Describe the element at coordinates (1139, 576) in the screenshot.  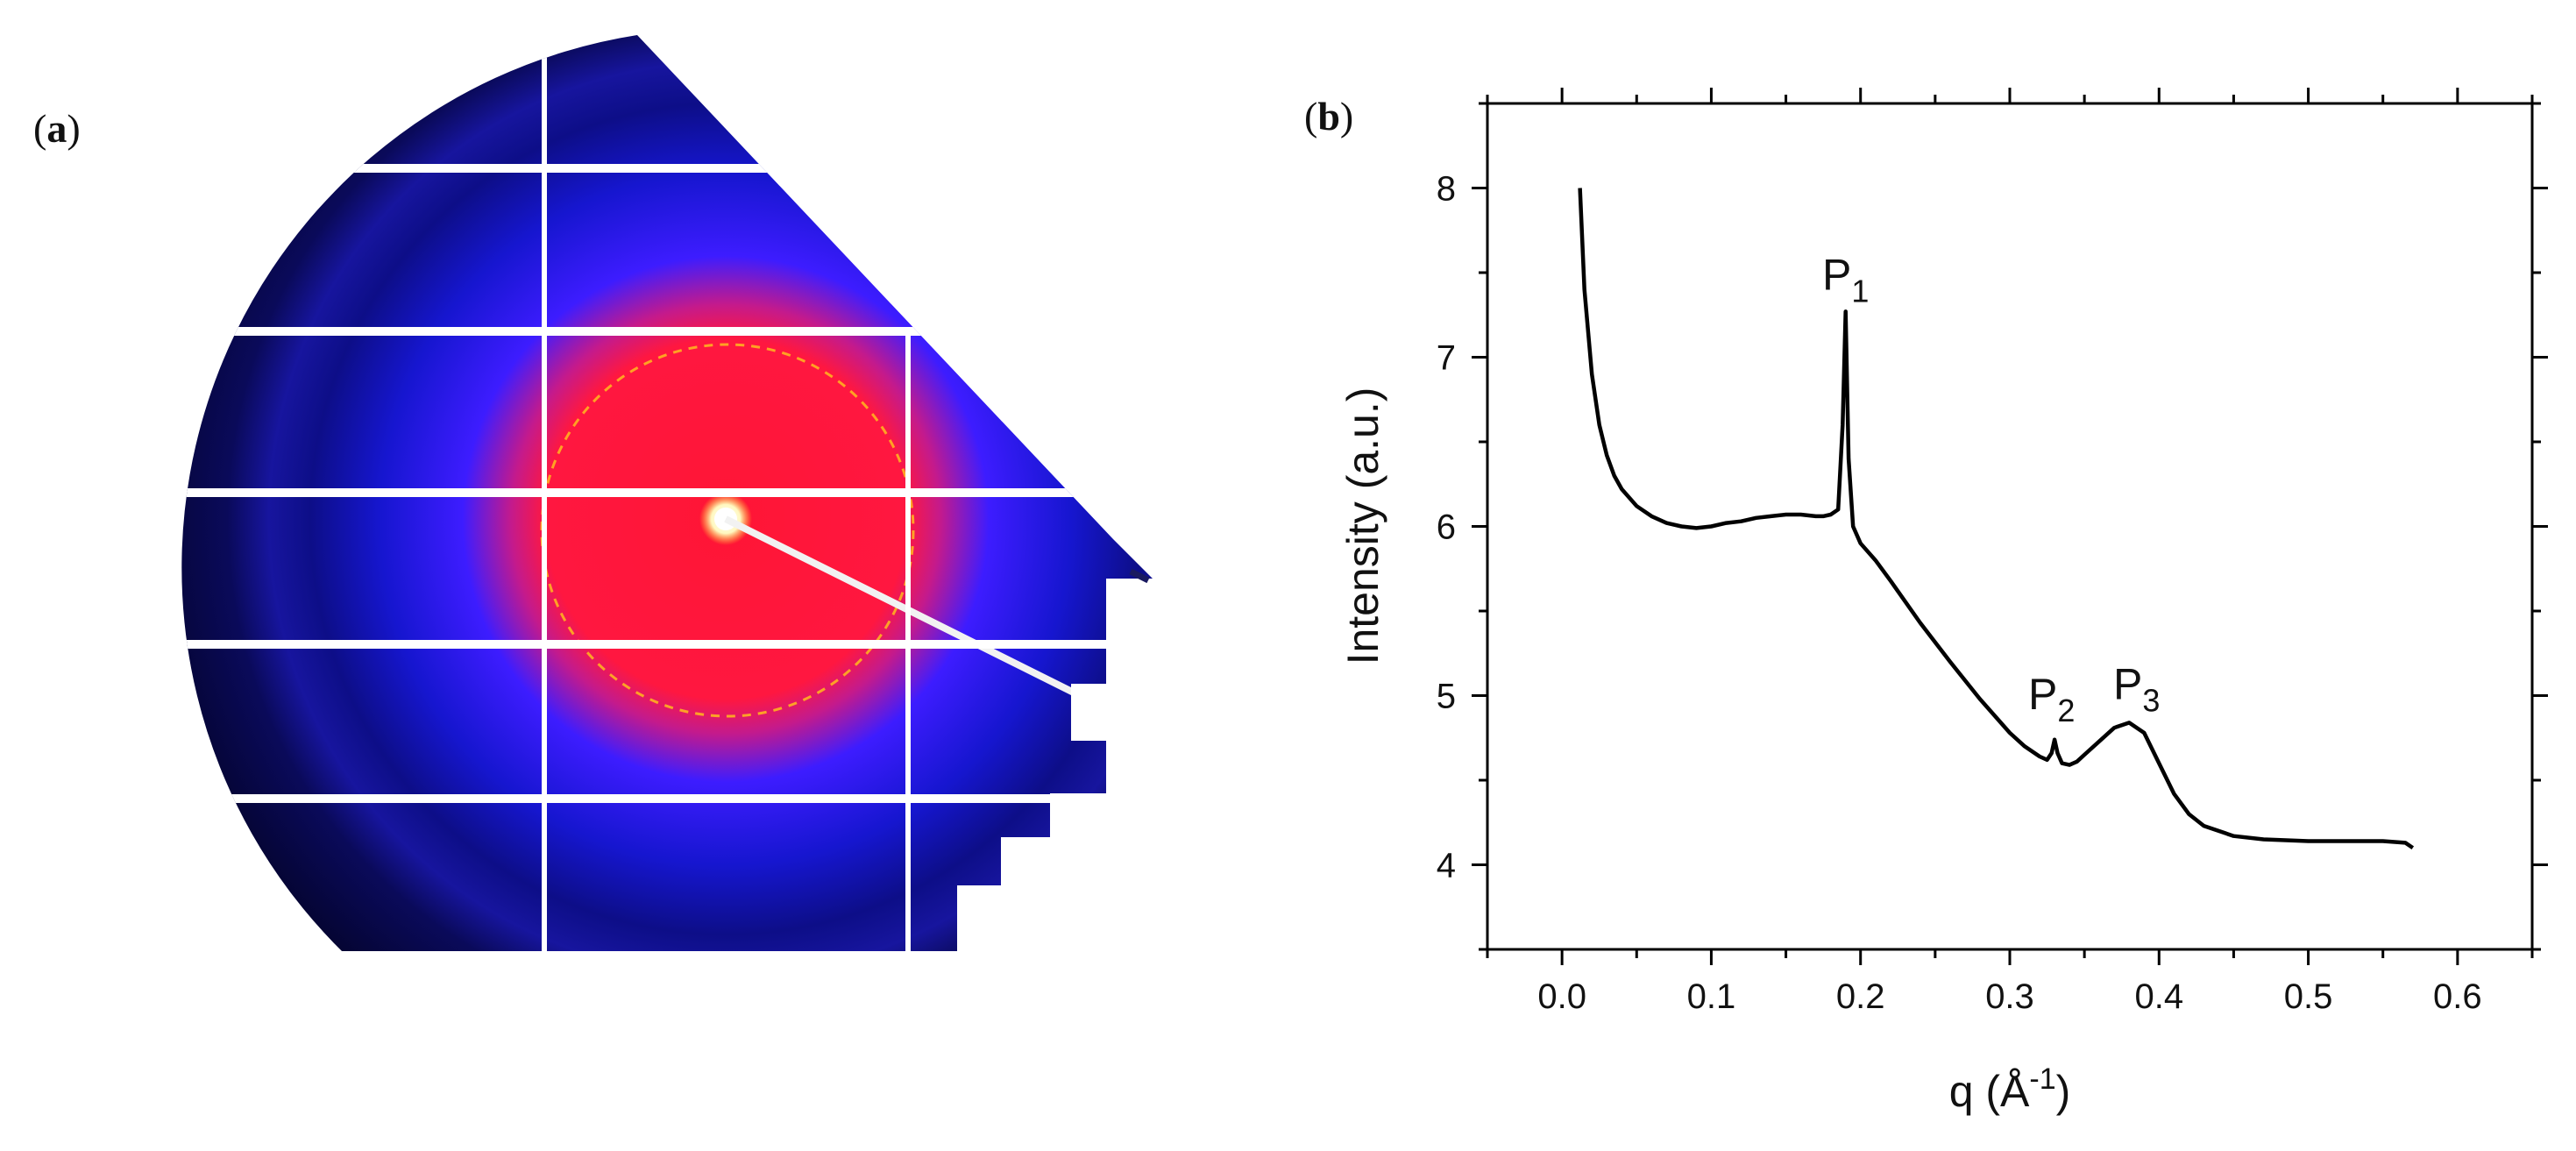
I see `beamstop-tip` at that location.